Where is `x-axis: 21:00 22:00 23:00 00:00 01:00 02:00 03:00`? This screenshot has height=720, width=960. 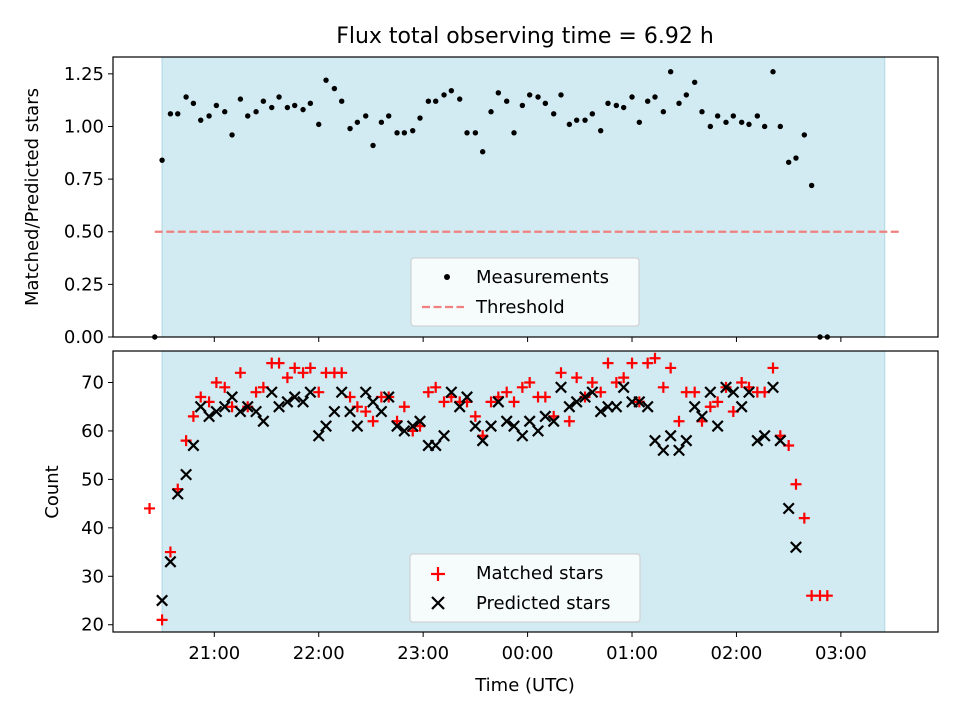
x-axis: 21:00 22:00 23:00 00:00 01:00 02:00 03:00 is located at coordinates (527, 648).